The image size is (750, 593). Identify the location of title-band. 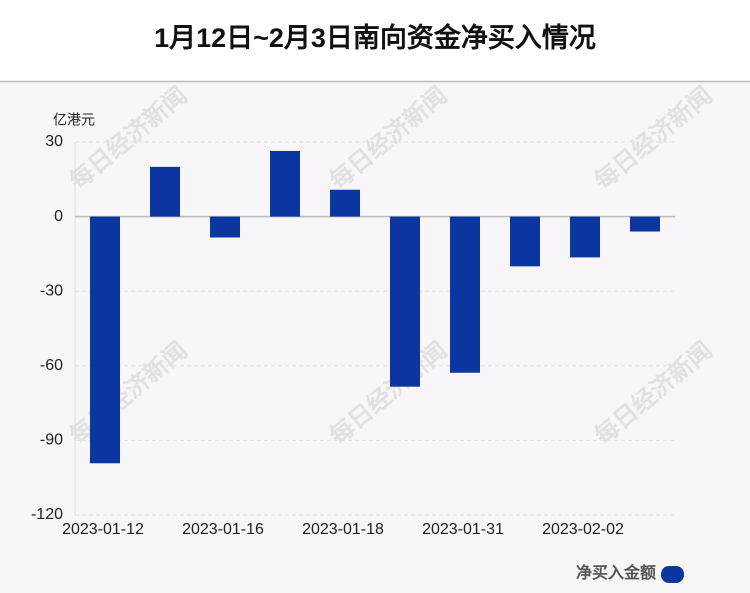
(375, 40).